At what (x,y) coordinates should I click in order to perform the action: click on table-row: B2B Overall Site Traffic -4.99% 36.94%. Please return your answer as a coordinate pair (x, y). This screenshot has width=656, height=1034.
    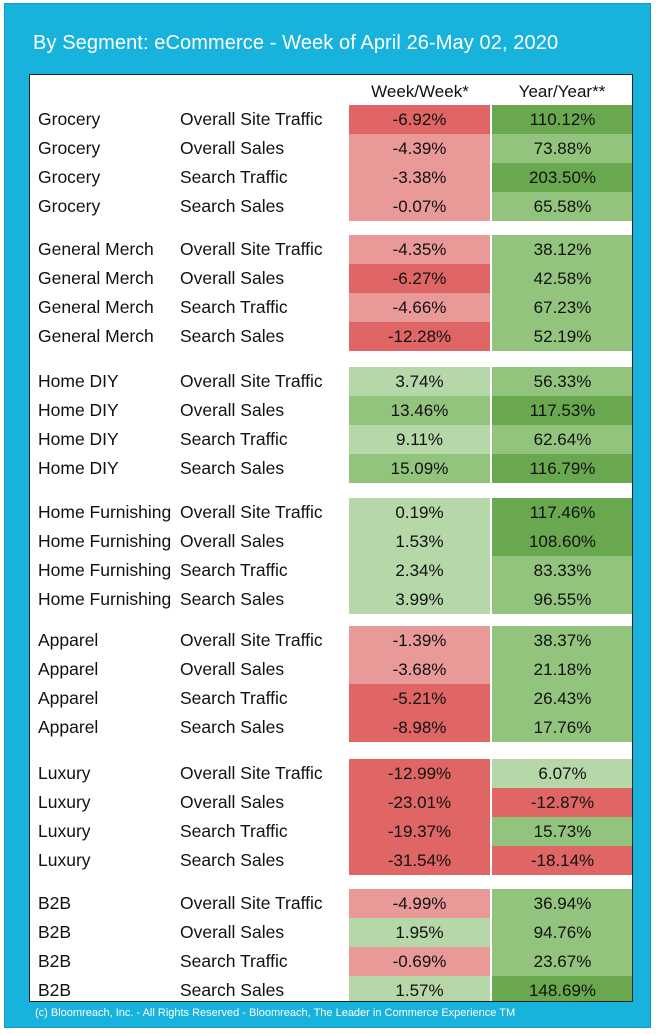
    Looking at the image, I should click on (331, 903).